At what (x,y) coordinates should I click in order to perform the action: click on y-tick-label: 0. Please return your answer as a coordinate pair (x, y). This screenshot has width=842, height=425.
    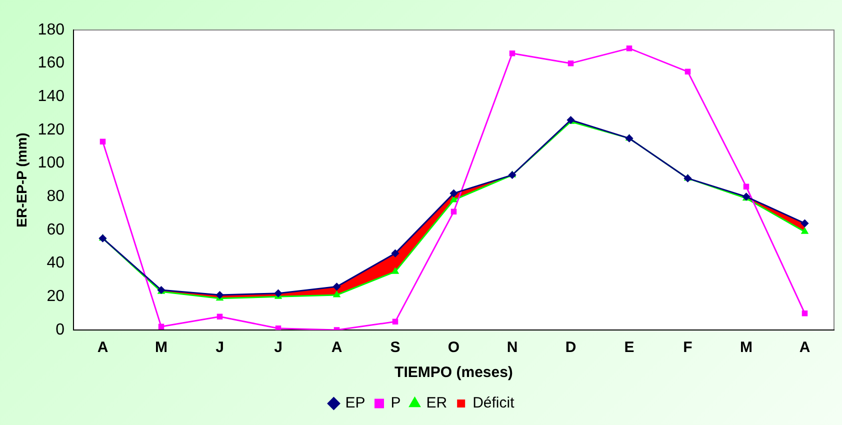
    Looking at the image, I should click on (60, 329).